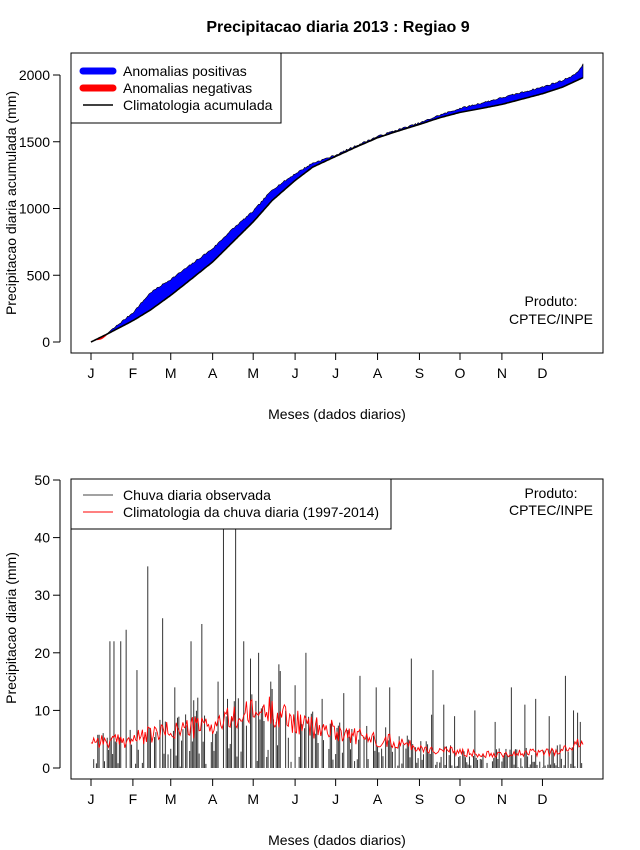 This screenshot has height=850, width=640. What do you see at coordinates (419, 373) in the screenshot?
I see `p1-x-tick-label: S` at bounding box center [419, 373].